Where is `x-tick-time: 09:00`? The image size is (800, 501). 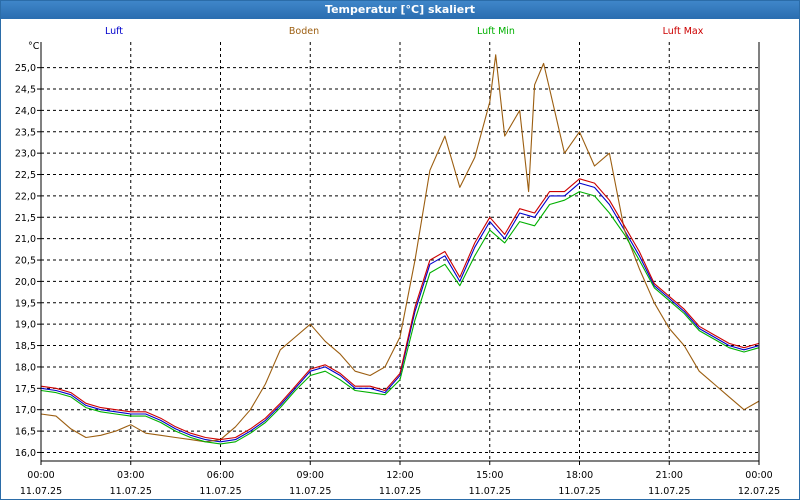 x-tick-time: 09:00 is located at coordinates (310, 475).